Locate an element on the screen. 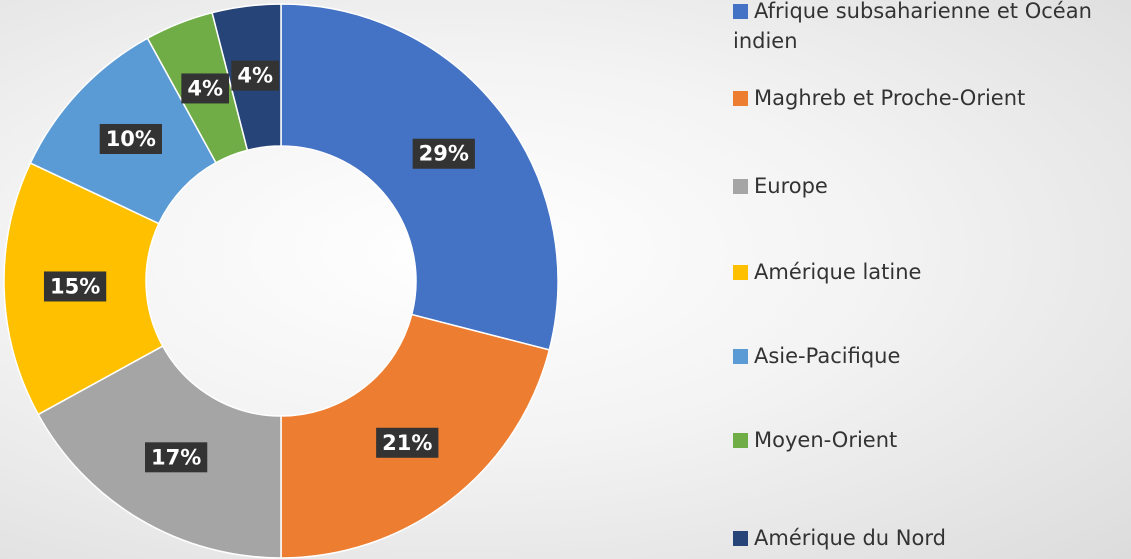 Image resolution: width=1131 pixels, height=559 pixels. data-label-text: 17% is located at coordinates (176, 457).